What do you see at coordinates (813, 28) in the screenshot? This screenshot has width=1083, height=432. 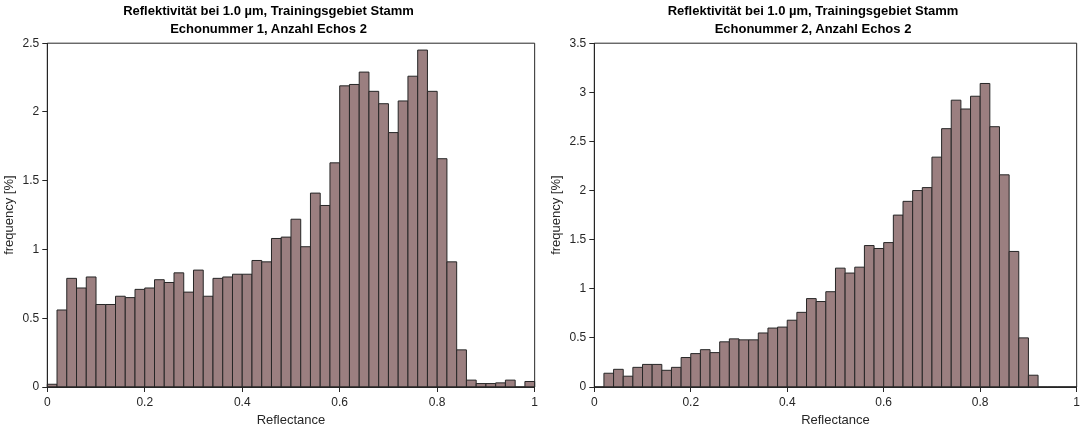 I see `chart-subtitle: Echonummer 2, Anzahl Echos 2` at bounding box center [813, 28].